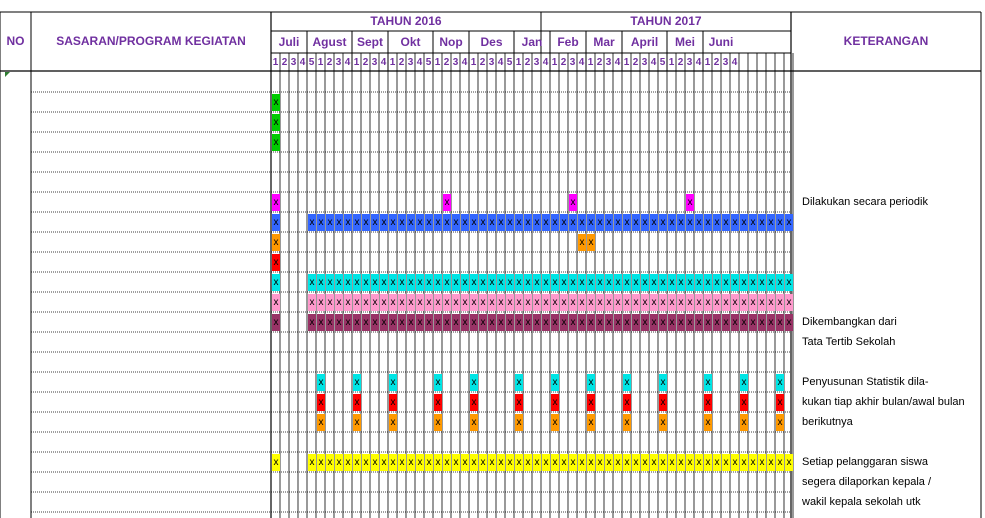 This screenshot has height=518, width=985. I want to click on month-label-jan: Jan, so click(532, 42).